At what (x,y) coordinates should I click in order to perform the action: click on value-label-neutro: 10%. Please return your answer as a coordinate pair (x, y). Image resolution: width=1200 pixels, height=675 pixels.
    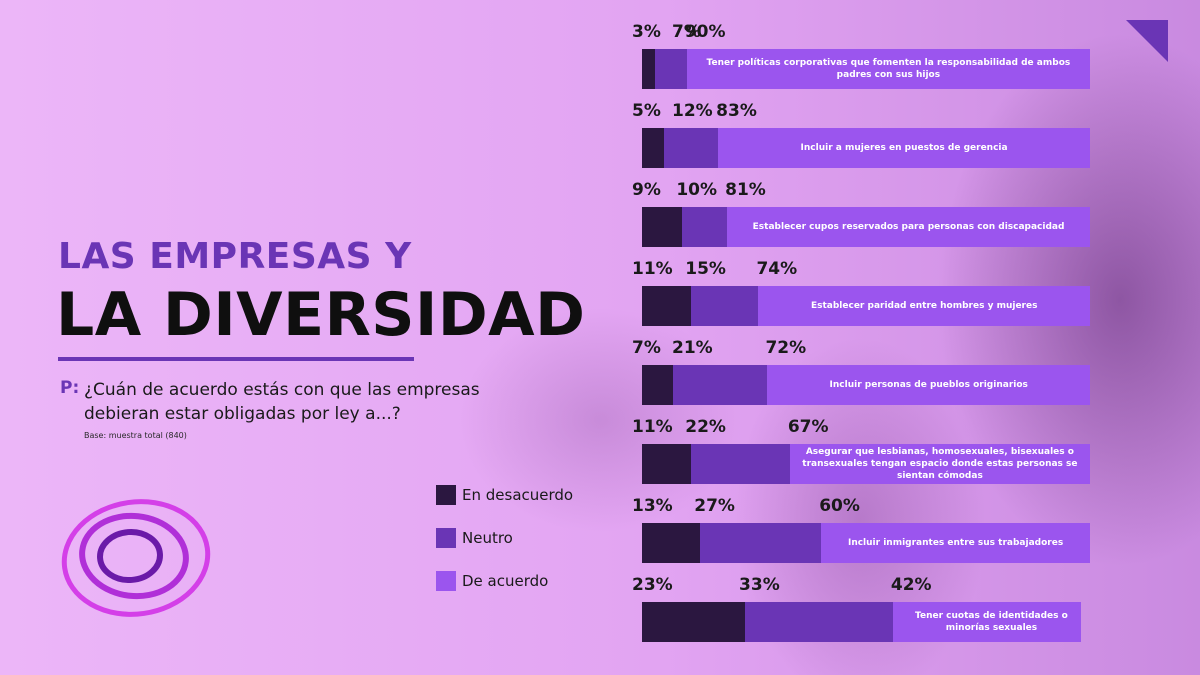
    Looking at the image, I should click on (697, 190).